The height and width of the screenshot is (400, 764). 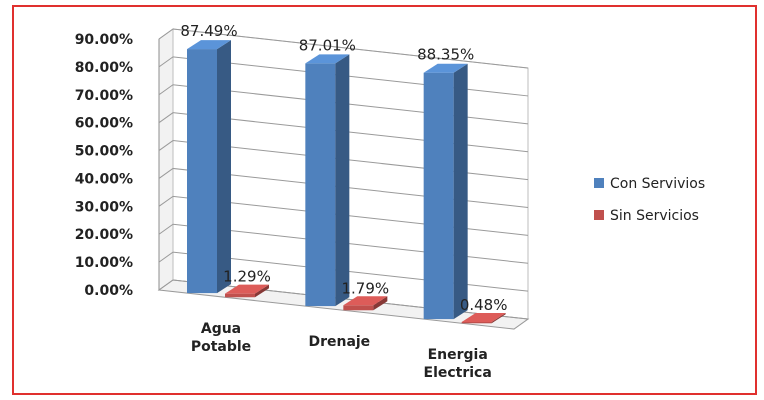 I want to click on y-tick-label: 10.00%, so click(x=104, y=263).